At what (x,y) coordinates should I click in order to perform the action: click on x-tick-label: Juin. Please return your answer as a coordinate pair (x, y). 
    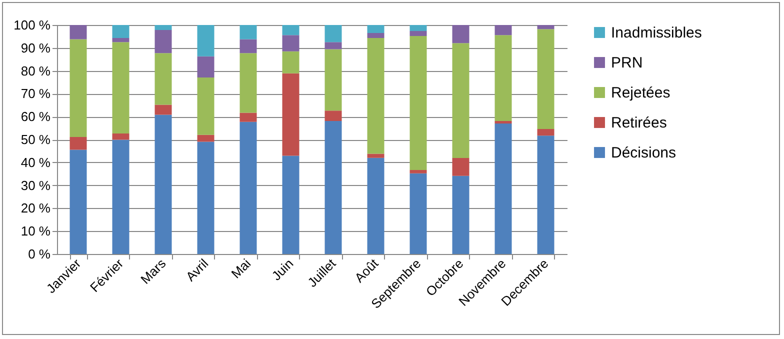
    Looking at the image, I should click on (282, 270).